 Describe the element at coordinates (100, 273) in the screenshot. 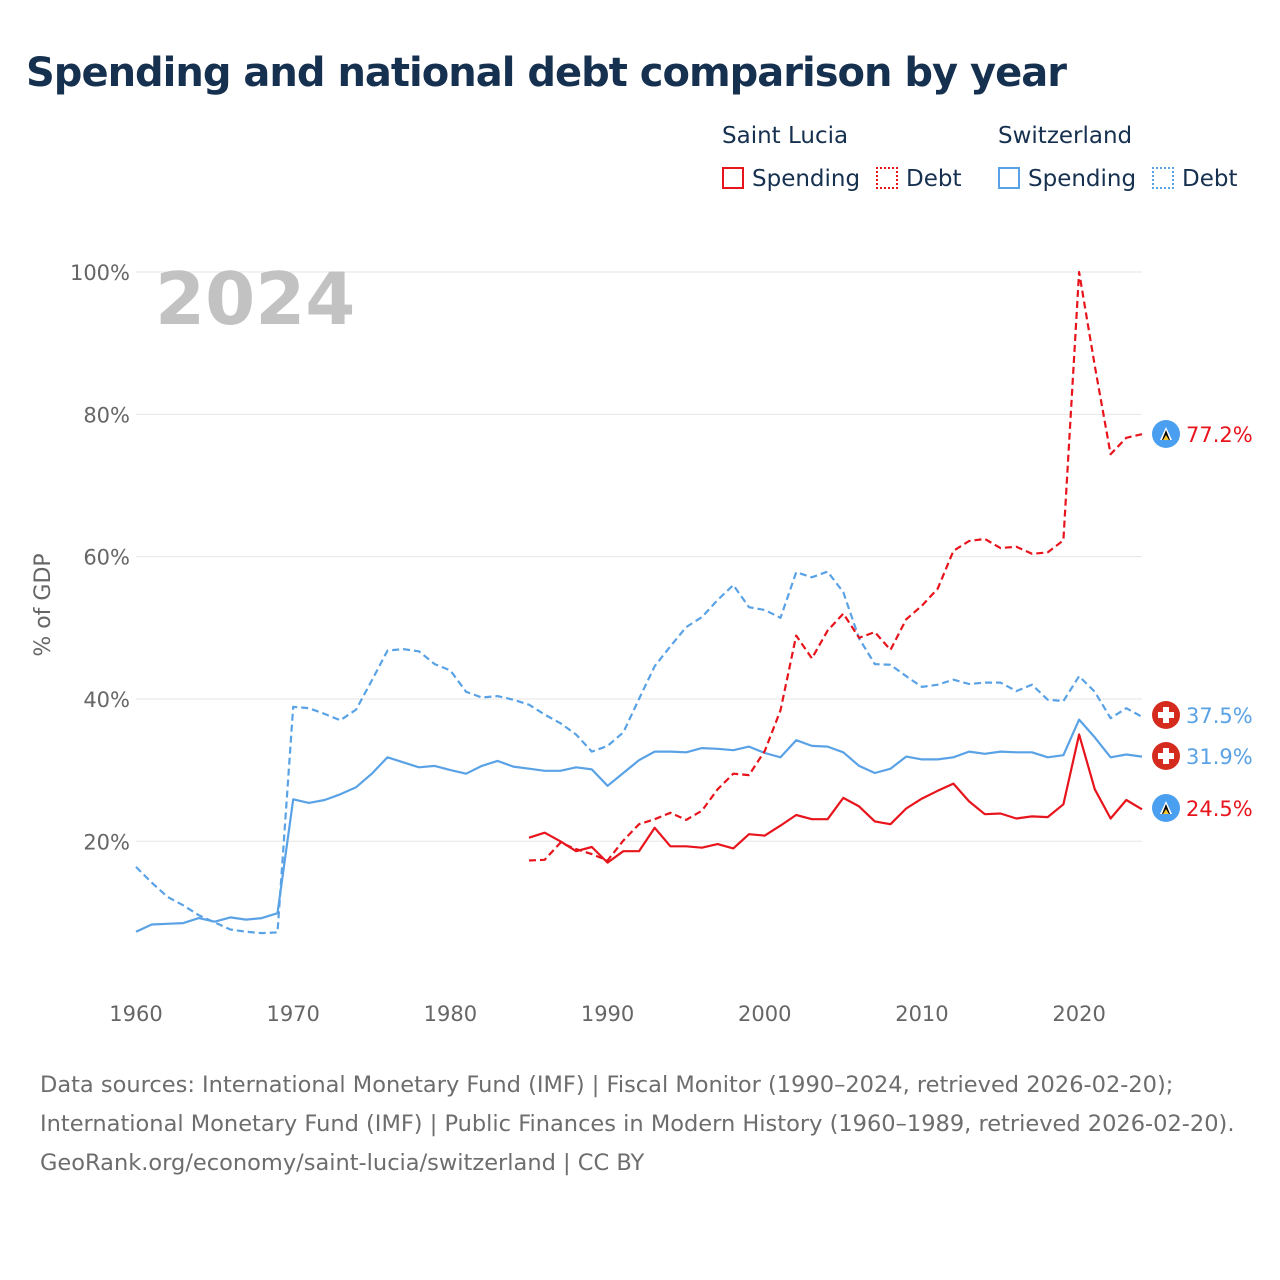

I see `y-tick-label: 100%` at that location.